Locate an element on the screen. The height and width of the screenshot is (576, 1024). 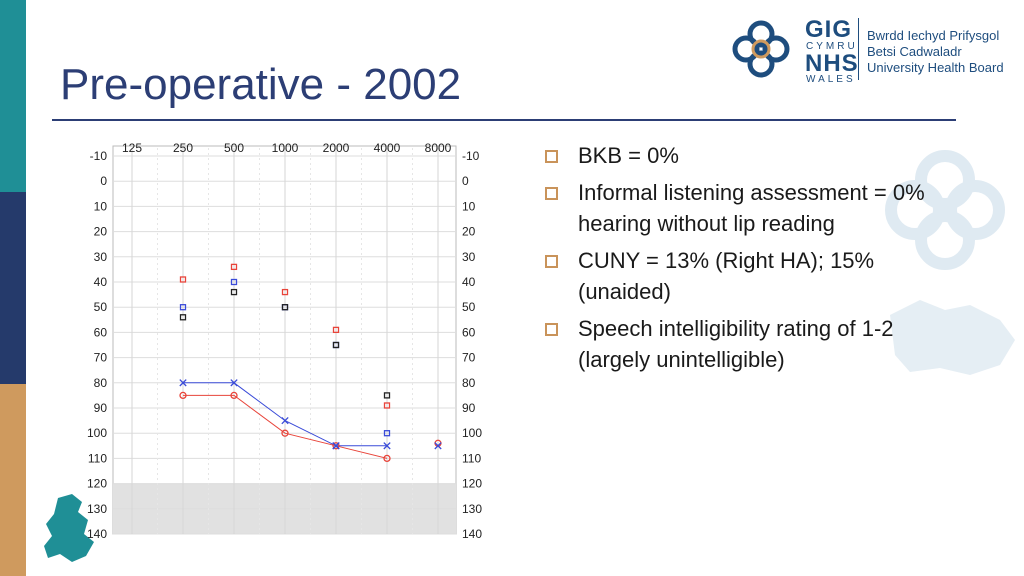
y-tick-label-right: 50 is located at coordinates (469, 307).